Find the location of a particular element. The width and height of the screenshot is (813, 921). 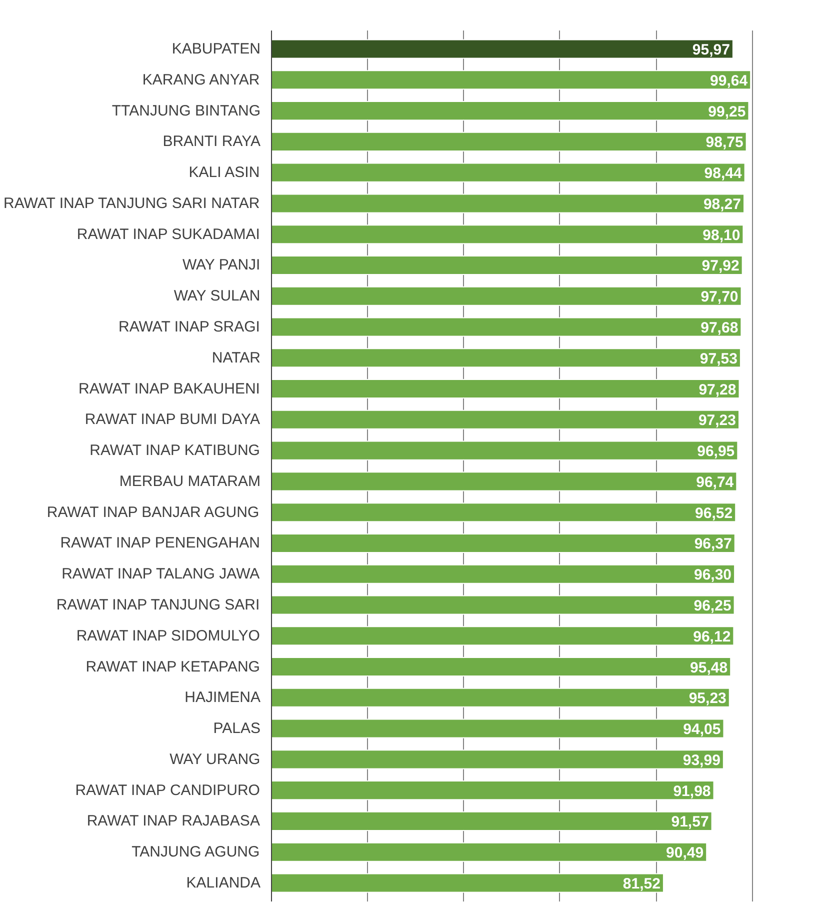

data-label: 96,30 is located at coordinates (713, 575).